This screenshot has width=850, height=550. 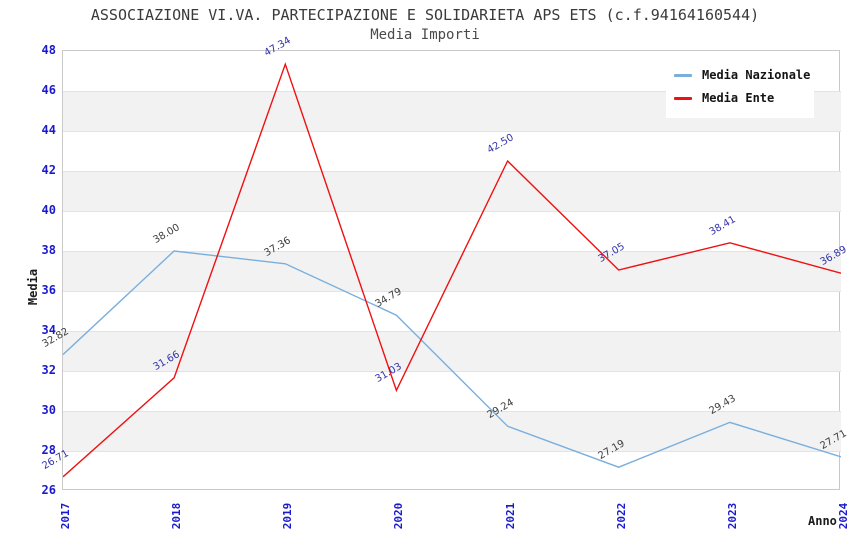 I want to click on y-tick-label: 48, so click(x=48, y=50).